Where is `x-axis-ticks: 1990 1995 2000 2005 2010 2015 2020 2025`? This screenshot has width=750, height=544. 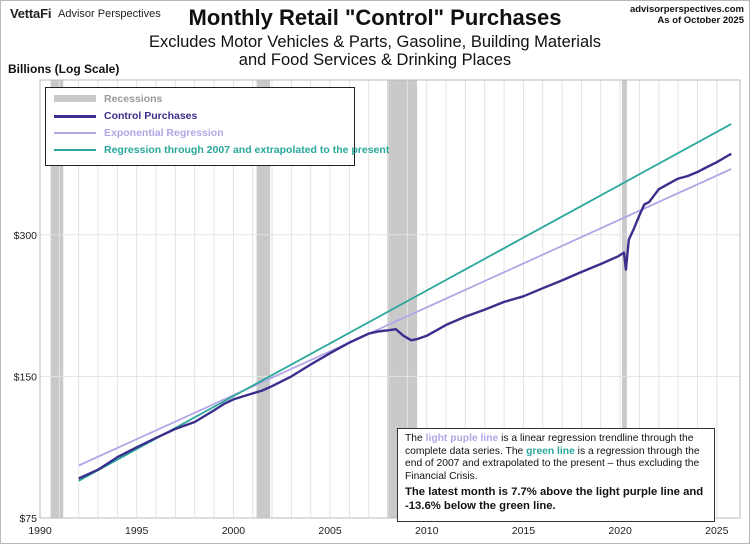
x-axis-ticks: 1990 1995 2000 2005 2010 2015 2020 2025 is located at coordinates (378, 531).